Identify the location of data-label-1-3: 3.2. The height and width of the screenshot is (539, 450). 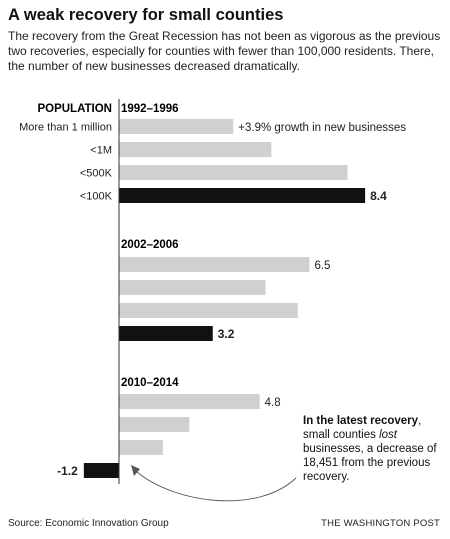
(226, 334).